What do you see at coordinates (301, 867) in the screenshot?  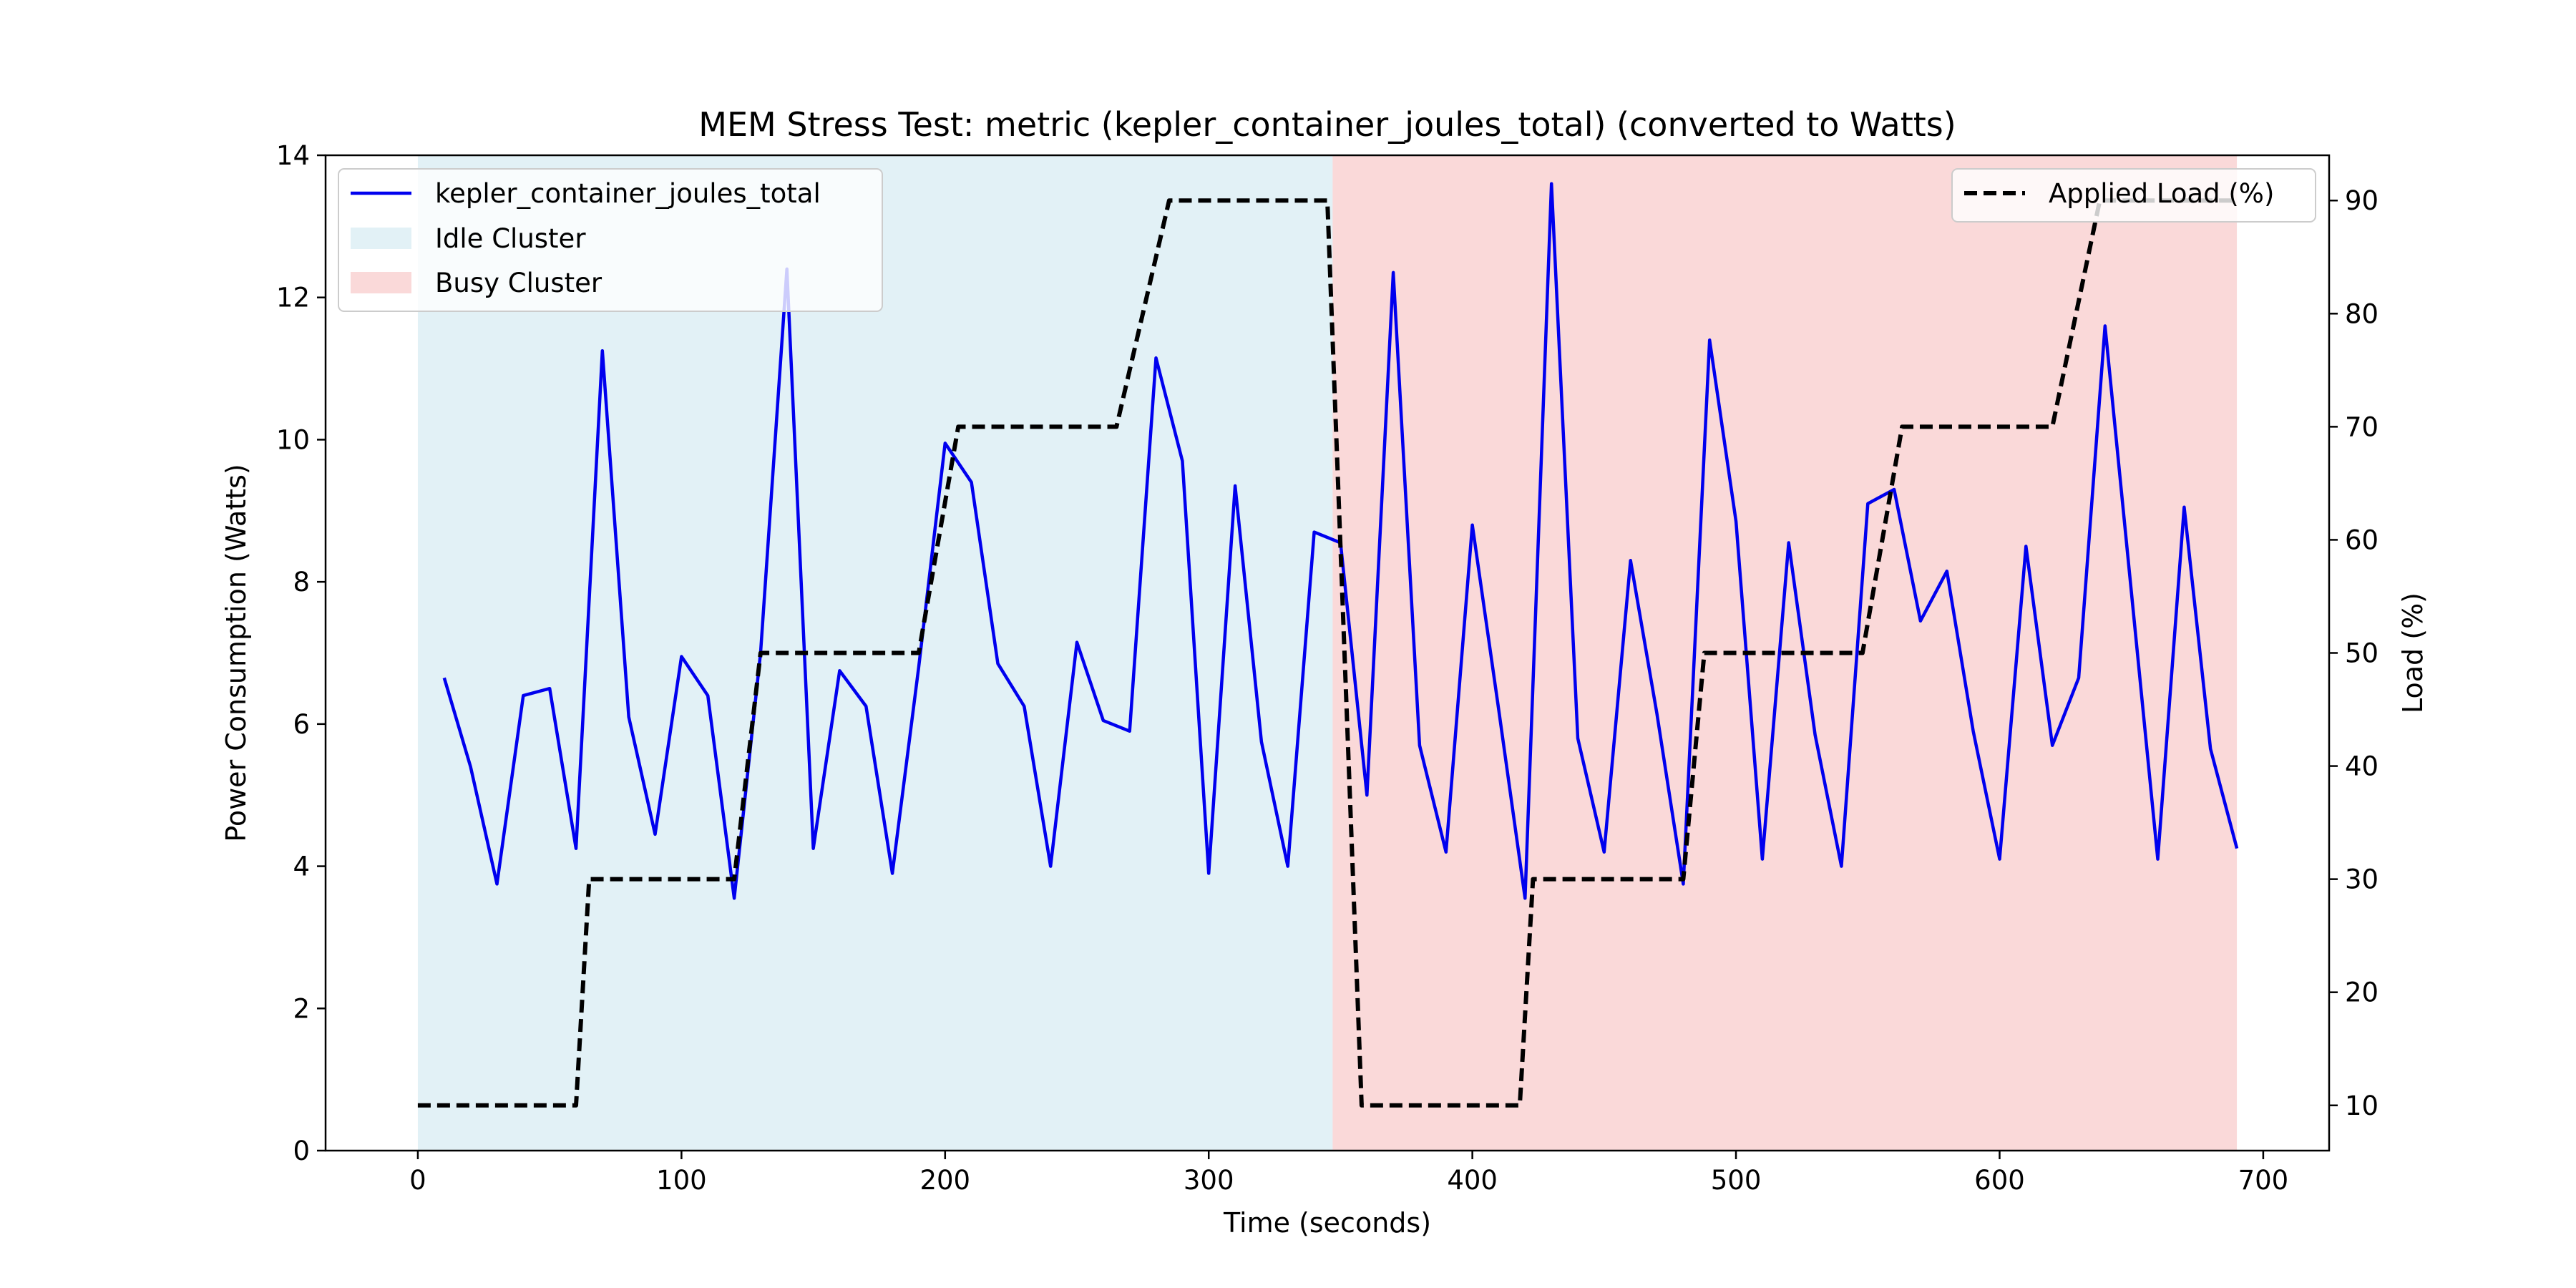 I see `y-tick-label: 4` at bounding box center [301, 867].